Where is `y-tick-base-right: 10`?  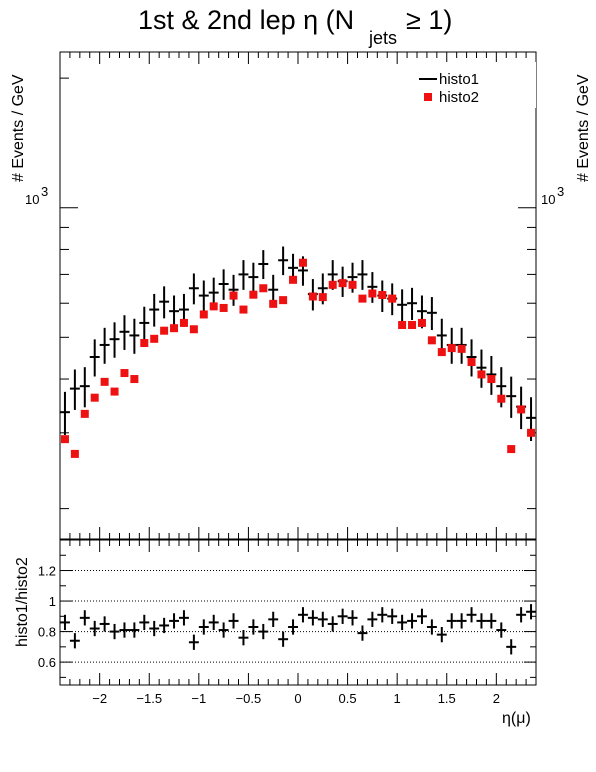 y-tick-base-right: 10 is located at coordinates (548, 199).